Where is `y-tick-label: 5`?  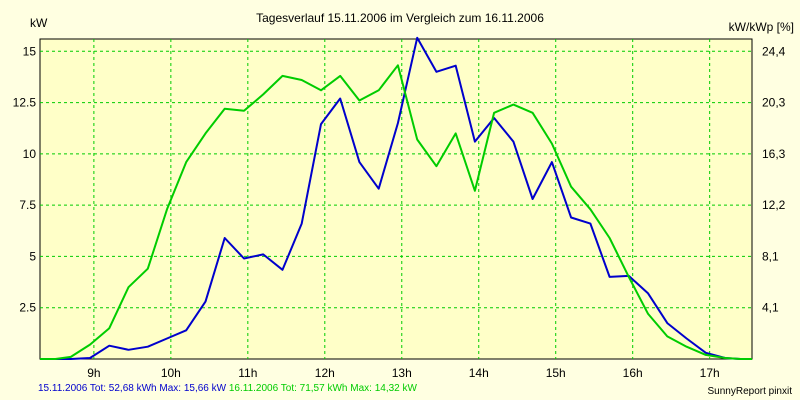 y-tick-label: 5 is located at coordinates (32, 256).